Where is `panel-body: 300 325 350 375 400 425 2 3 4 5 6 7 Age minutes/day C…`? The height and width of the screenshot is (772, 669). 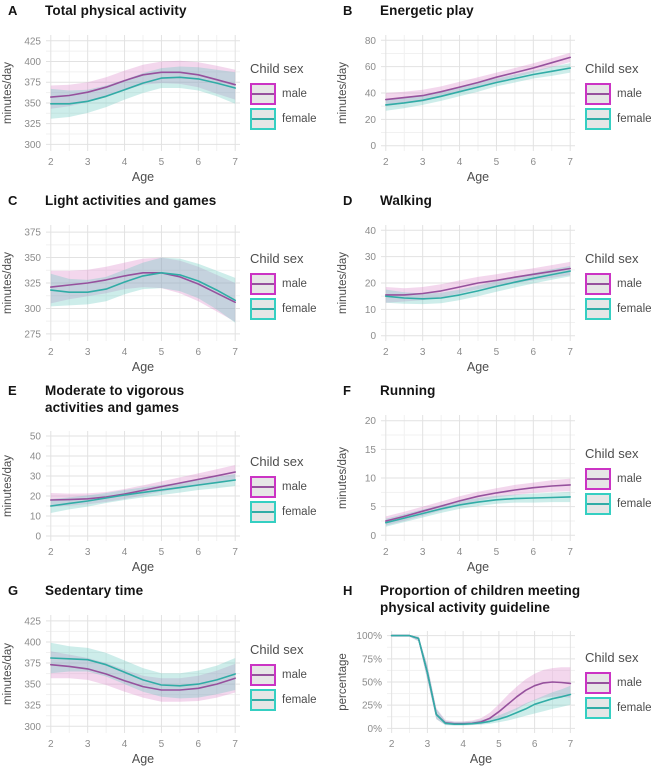 panel-body: 300 325 350 375 400 425 2 3 4 5 6 7 Age minutes/day C… is located at coordinates (167, 689).